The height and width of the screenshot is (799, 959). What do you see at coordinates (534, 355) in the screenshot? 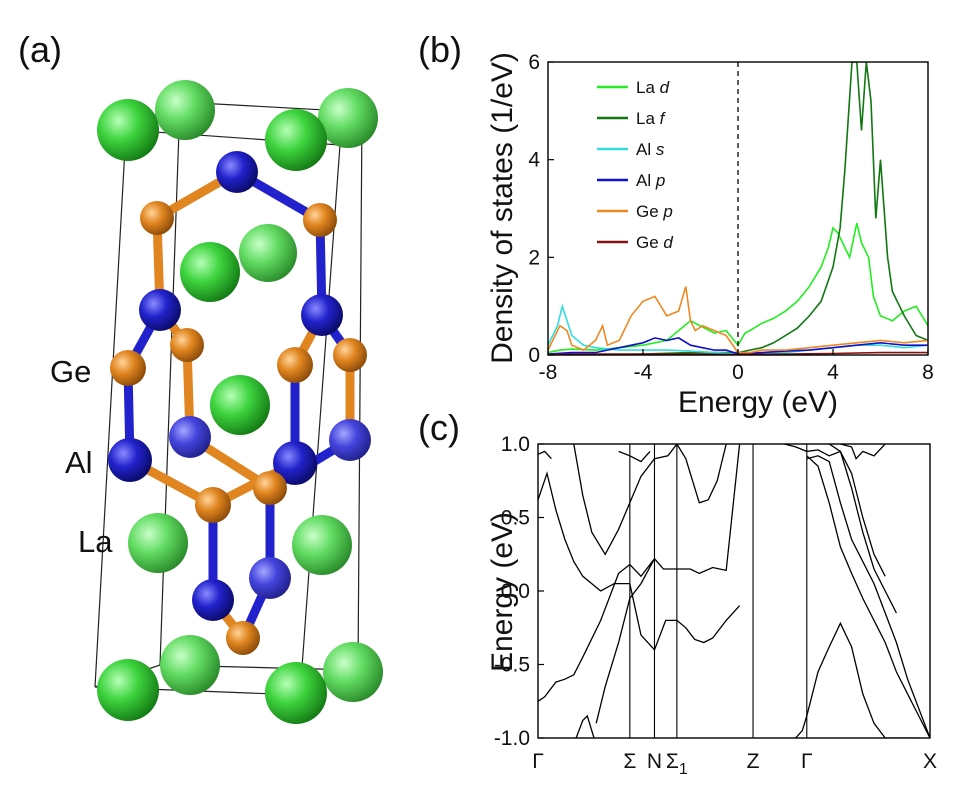
I see `dos-y-tick-label: 0` at bounding box center [534, 355].